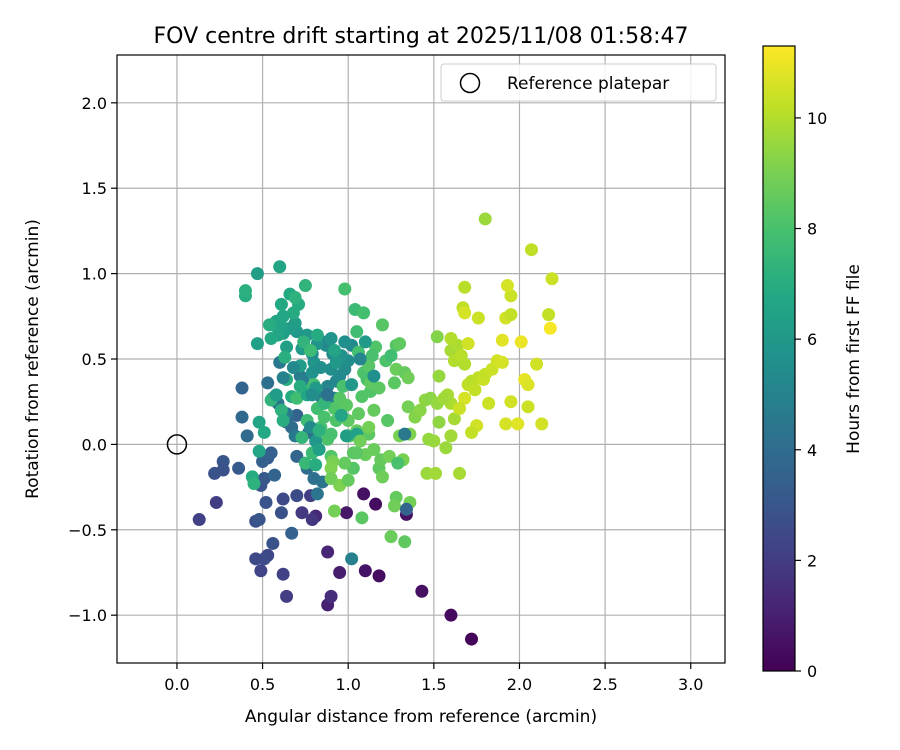 This screenshot has height=750, width=900. Describe the element at coordinates (812, 339) in the screenshot. I see `colorbar-tick-label: 6` at that location.